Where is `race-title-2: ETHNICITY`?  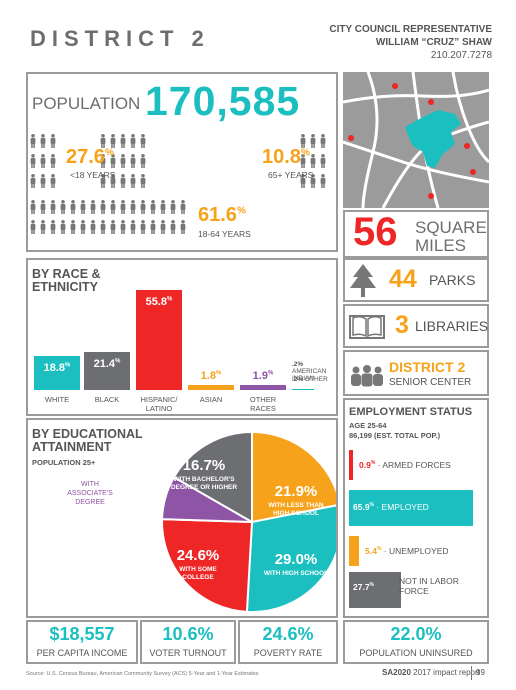
race-title-2: ETHNICITY is located at coordinates (65, 287).